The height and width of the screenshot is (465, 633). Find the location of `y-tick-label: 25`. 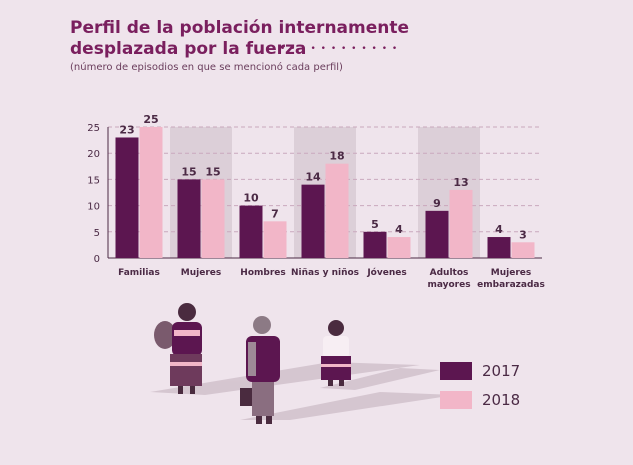

y-tick-label: 25 is located at coordinates (93, 128).